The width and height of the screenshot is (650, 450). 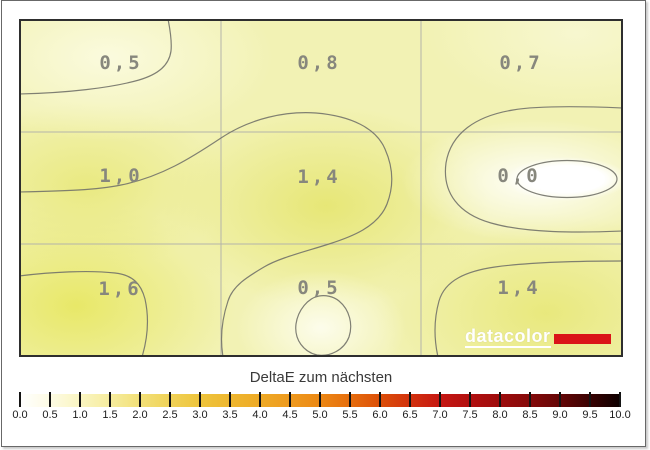 What do you see at coordinates (96, 58) in the screenshot?
I see `contour-line-top-left` at bounding box center [96, 58].